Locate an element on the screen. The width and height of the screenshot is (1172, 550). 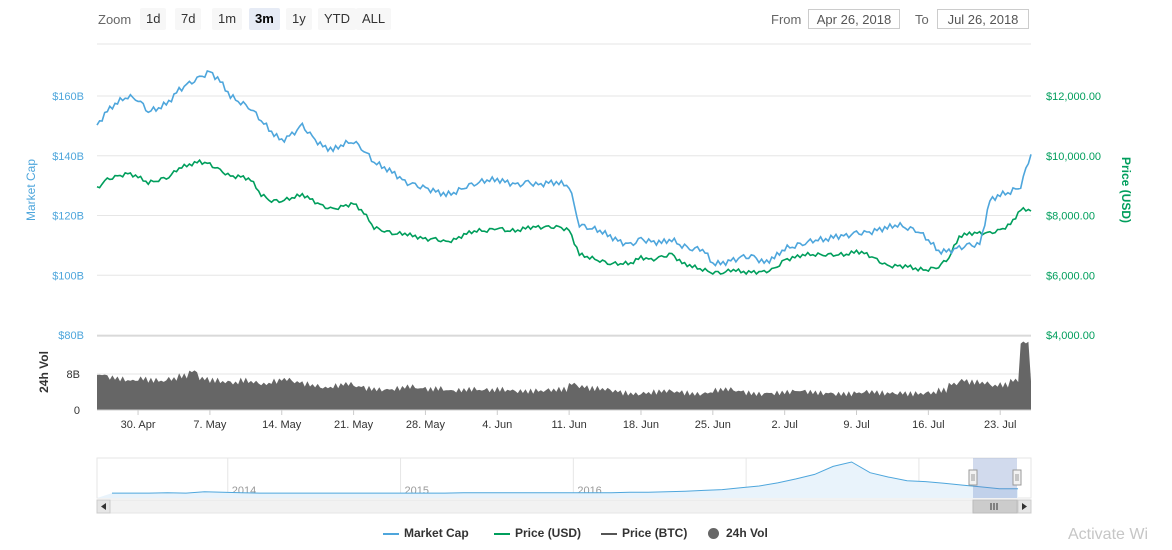
left-tick-label-0: $80B is located at coordinates (71, 336).